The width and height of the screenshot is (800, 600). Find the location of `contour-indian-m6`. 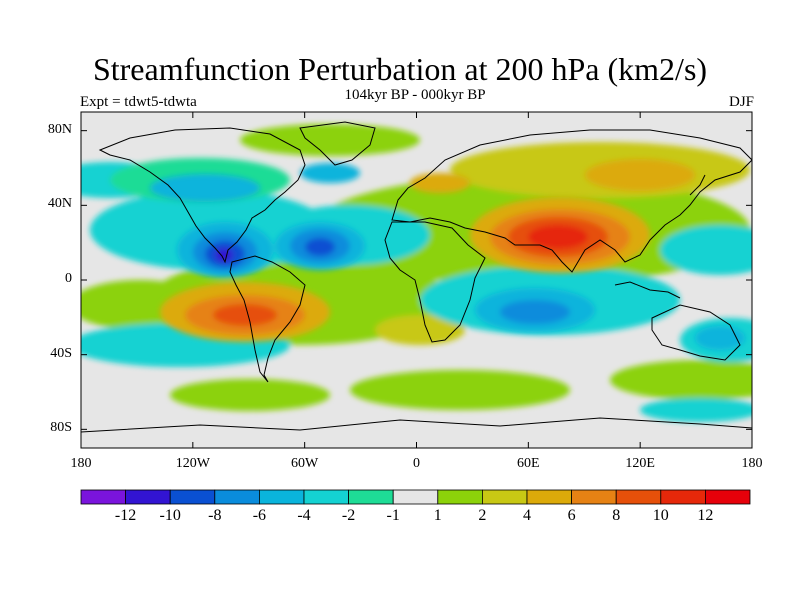

contour-indian-m6 is located at coordinates (535, 312).